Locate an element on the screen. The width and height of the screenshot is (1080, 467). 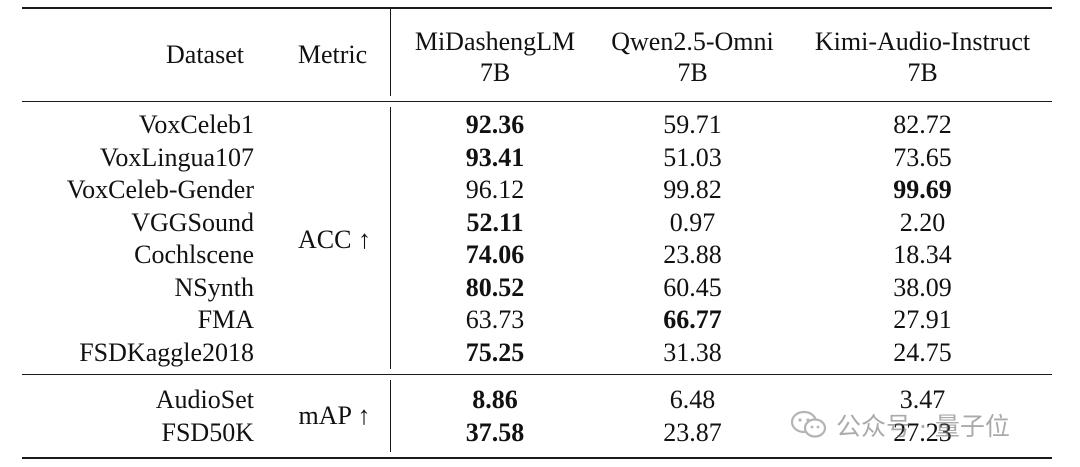
header-col-midashenglm: MiDashengLM 7B is located at coordinates (495, 57).